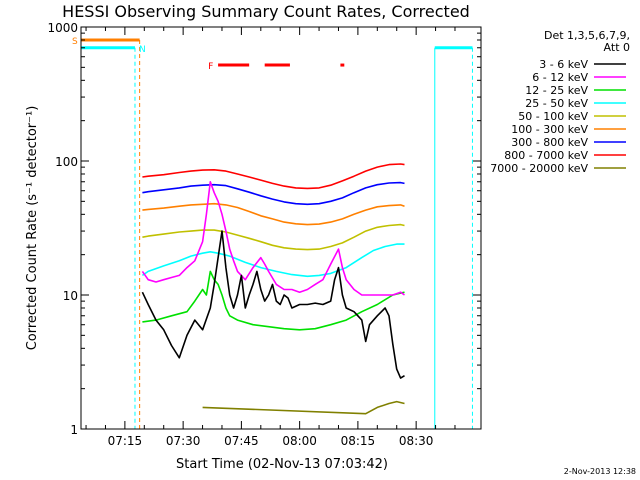 This screenshot has width=640, height=480. Describe the element at coordinates (70, 296) in the screenshot. I see `y-tick-label-1: 10` at that location.